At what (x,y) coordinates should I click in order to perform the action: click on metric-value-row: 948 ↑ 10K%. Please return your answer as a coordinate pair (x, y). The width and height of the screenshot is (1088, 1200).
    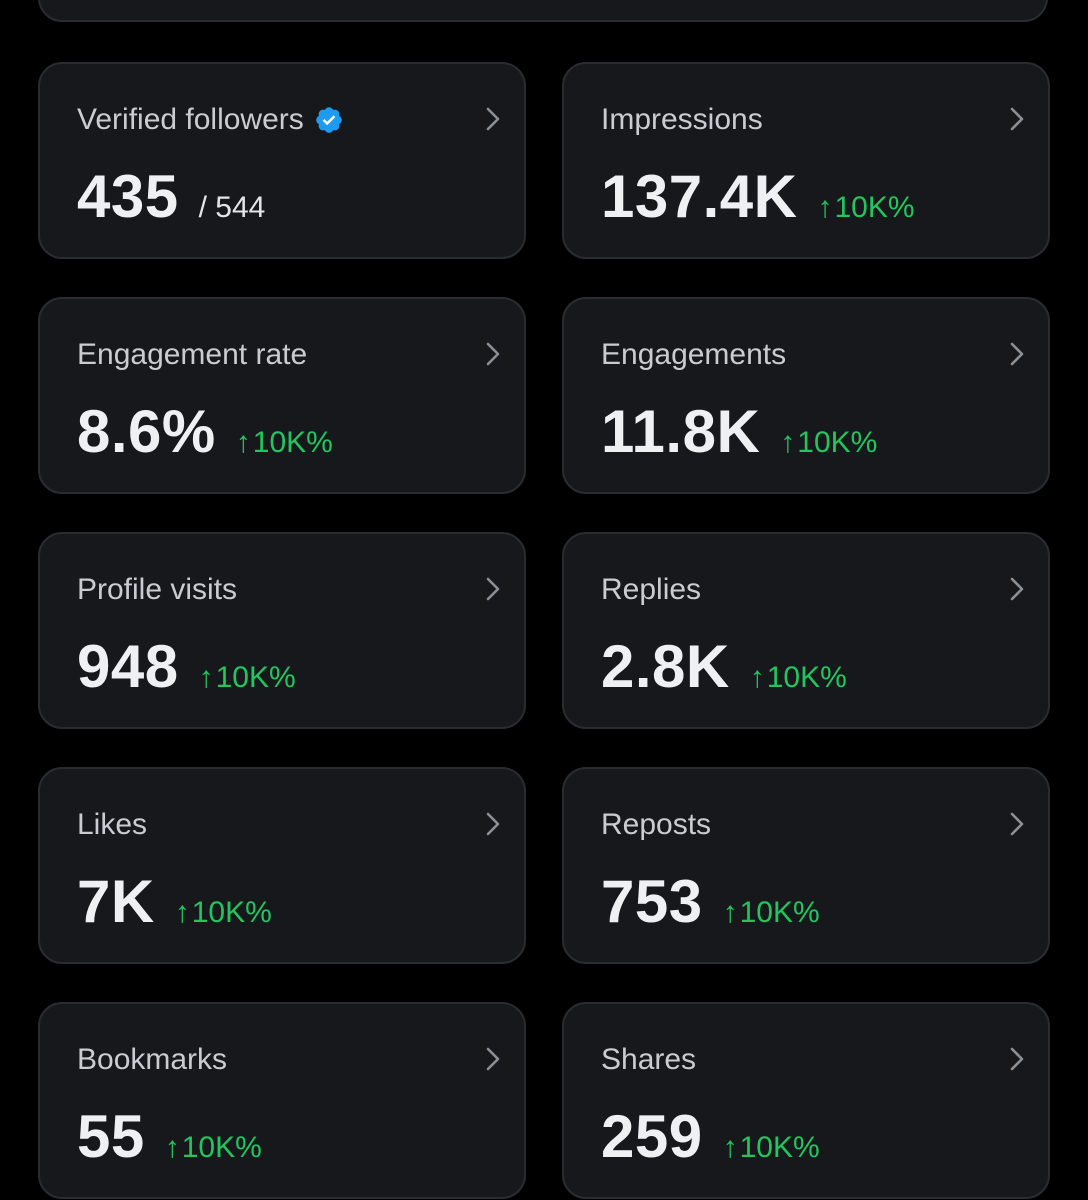
    Looking at the image, I should click on (186, 667).